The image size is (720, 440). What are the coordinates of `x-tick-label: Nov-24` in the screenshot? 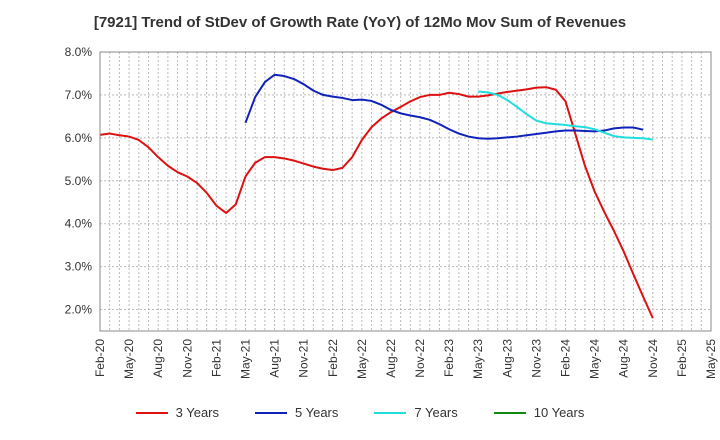 It's located at (653, 358).